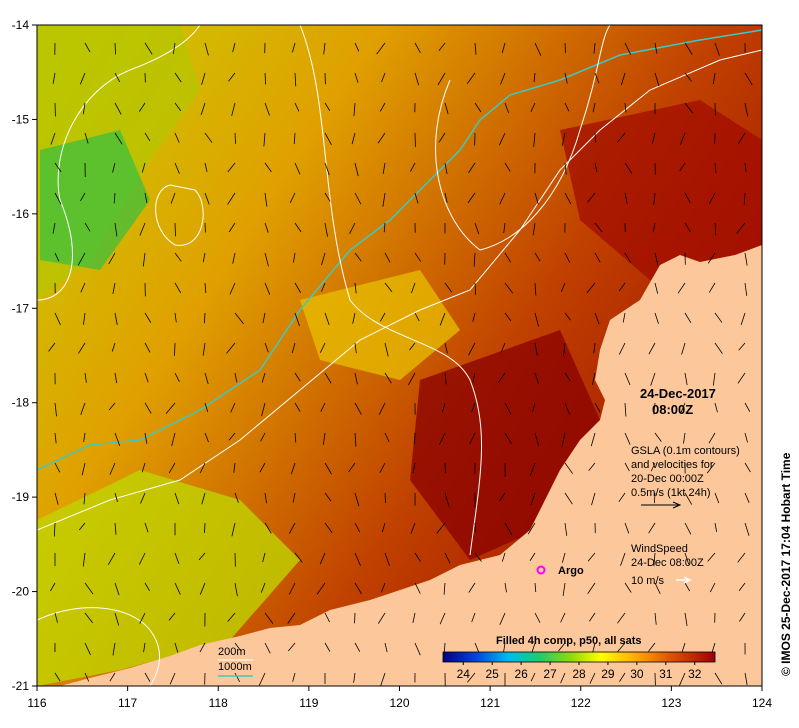  I want to click on lon-tick-label: 117, so click(127, 703).